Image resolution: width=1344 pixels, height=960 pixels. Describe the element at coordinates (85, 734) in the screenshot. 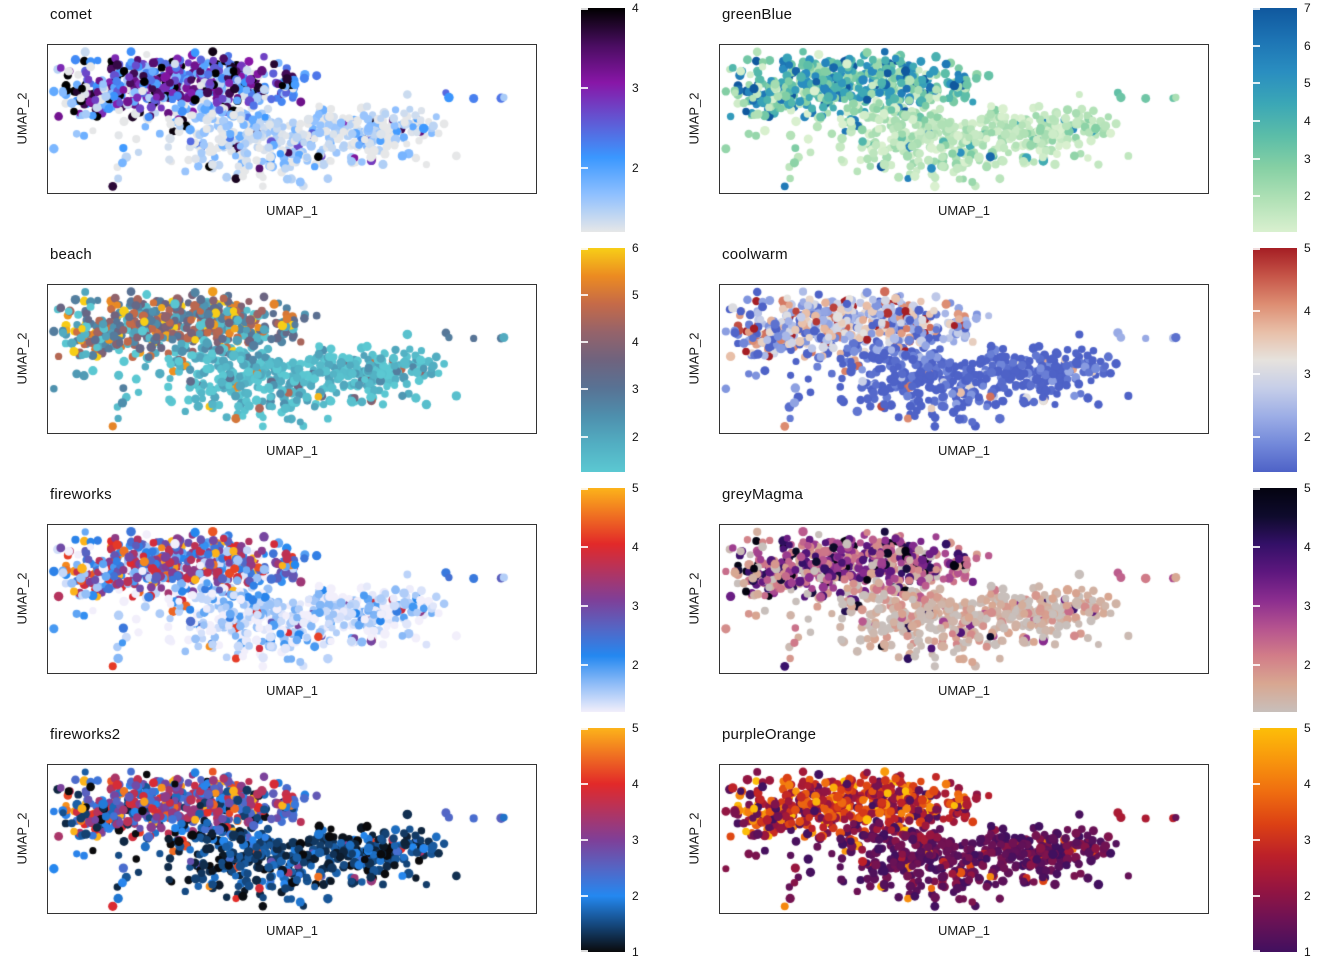

I see `panel-title: fireworks2` at that location.